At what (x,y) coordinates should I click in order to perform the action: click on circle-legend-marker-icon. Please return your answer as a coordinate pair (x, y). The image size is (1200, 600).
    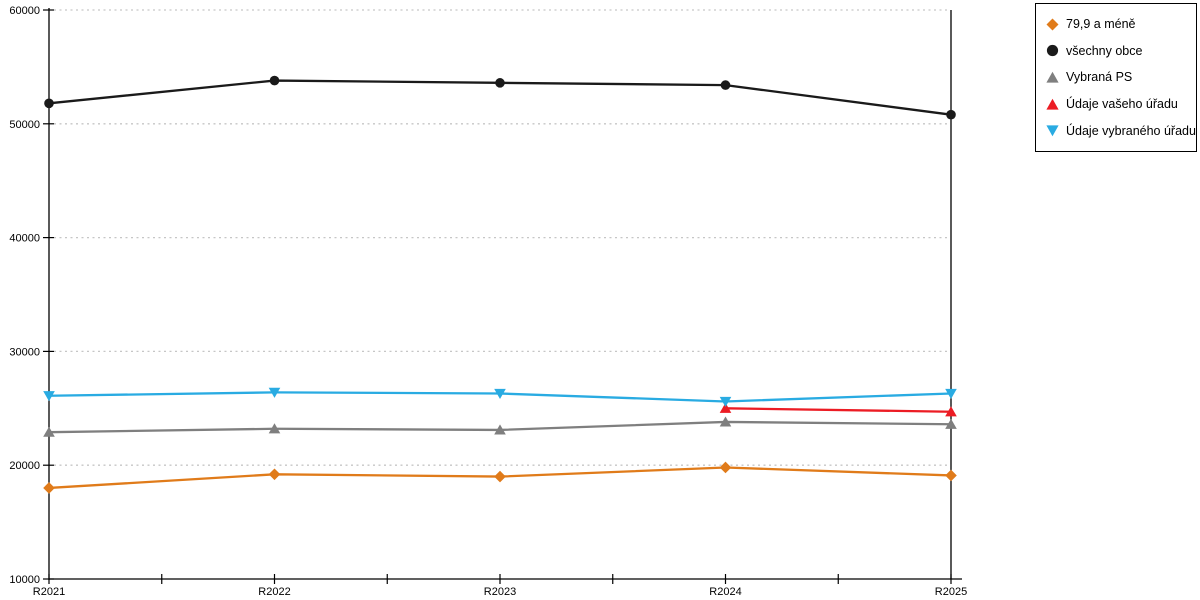
    Looking at the image, I should click on (1052, 51).